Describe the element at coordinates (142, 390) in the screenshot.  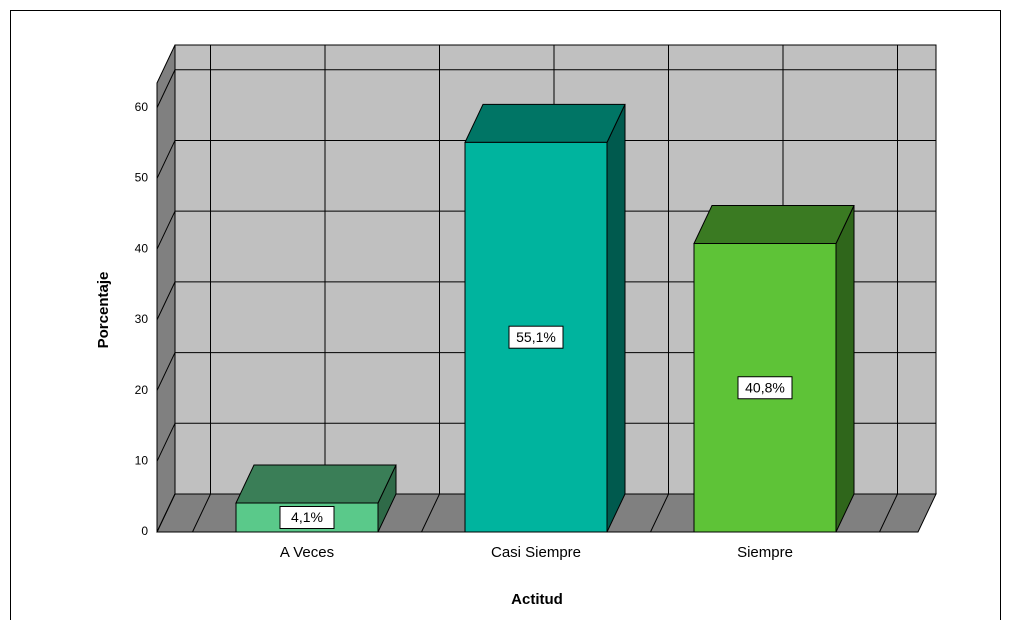
I see `y-tick-label: 20` at that location.